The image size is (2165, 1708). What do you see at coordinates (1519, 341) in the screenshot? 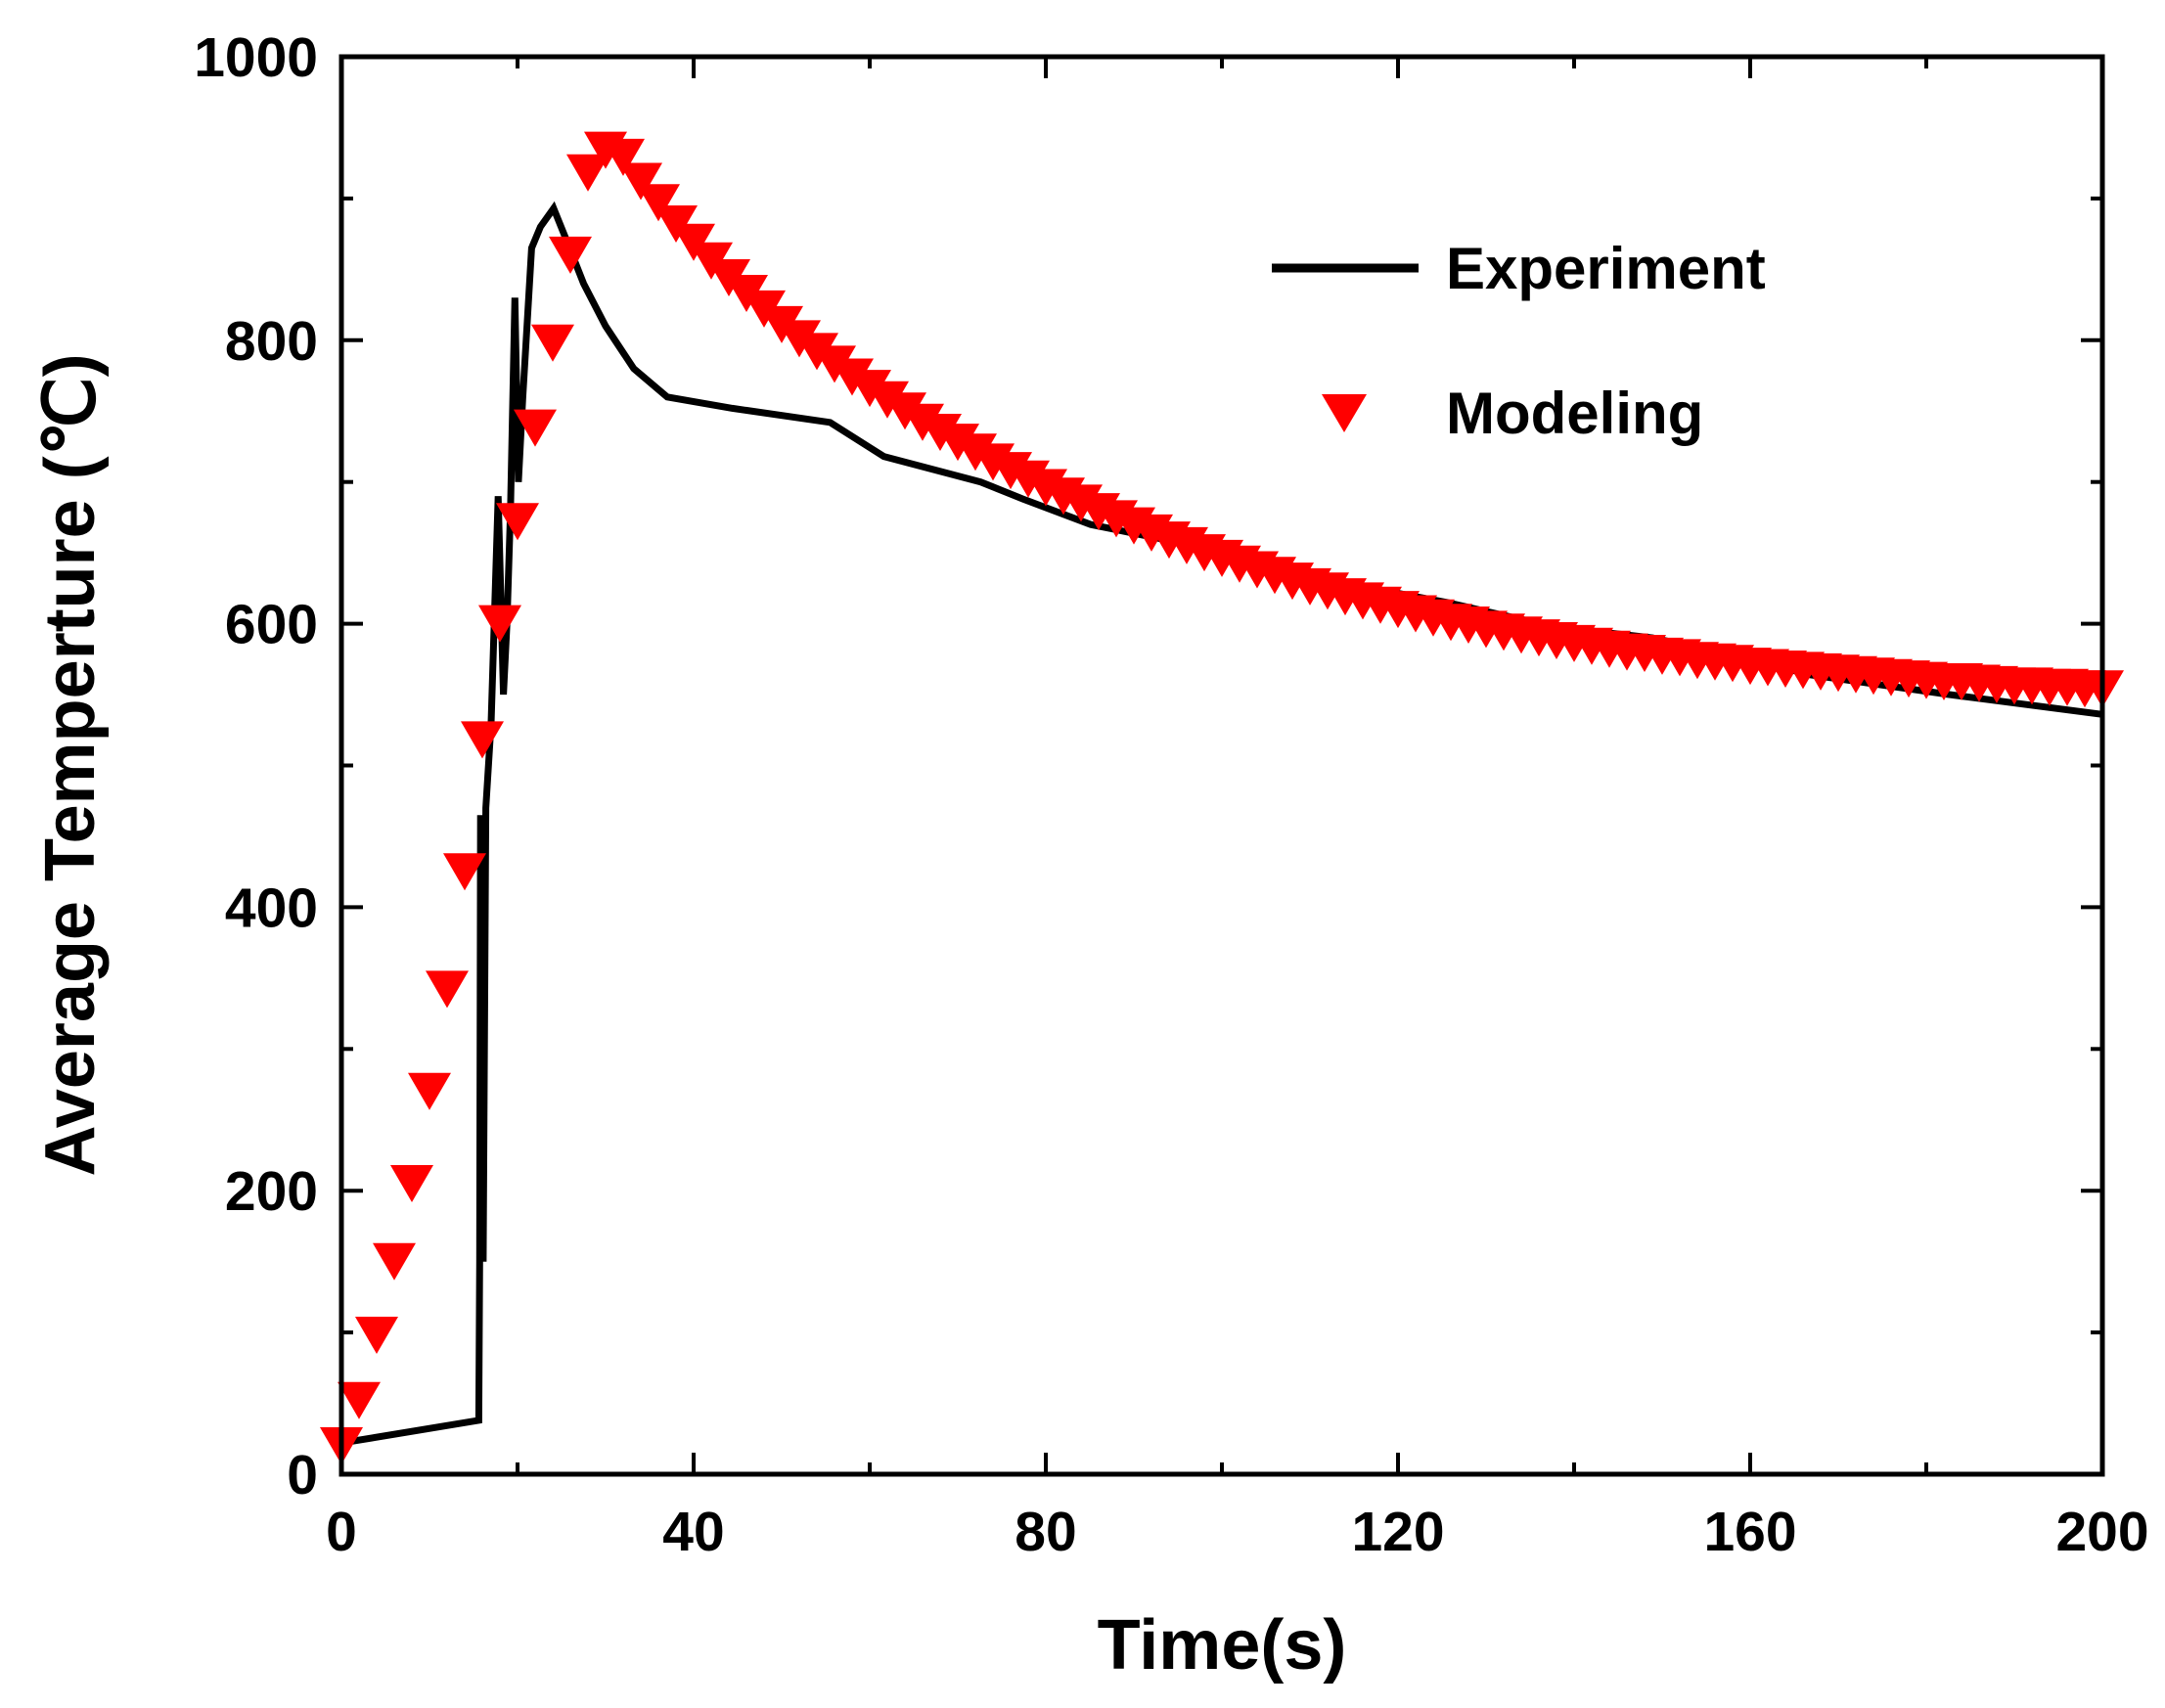
I see `legend: Experiment Modeling` at bounding box center [1519, 341].